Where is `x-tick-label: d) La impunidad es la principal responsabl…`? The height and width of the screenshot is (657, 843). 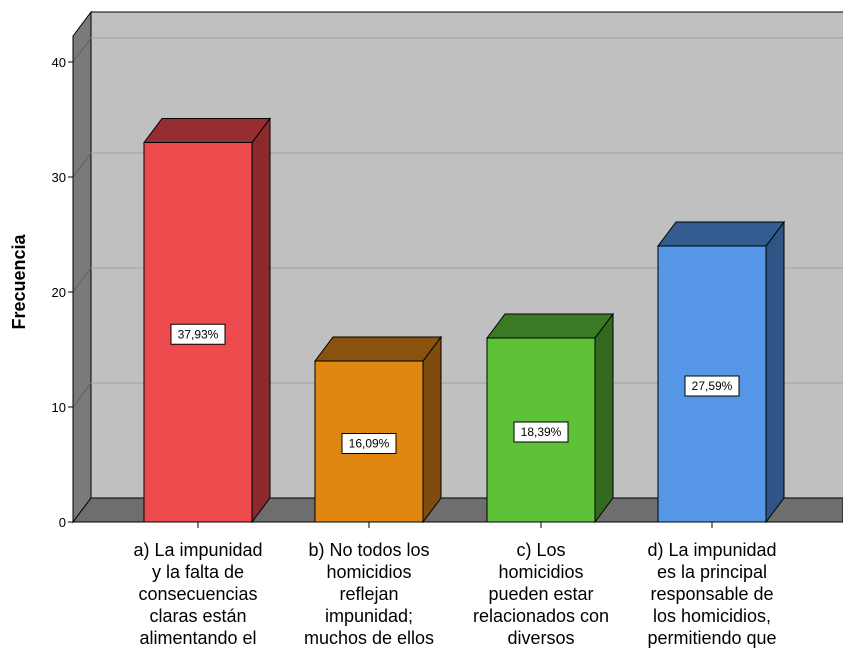
x-tick-label: d) La impunidad es la principal responsabl… is located at coordinates (711, 594).